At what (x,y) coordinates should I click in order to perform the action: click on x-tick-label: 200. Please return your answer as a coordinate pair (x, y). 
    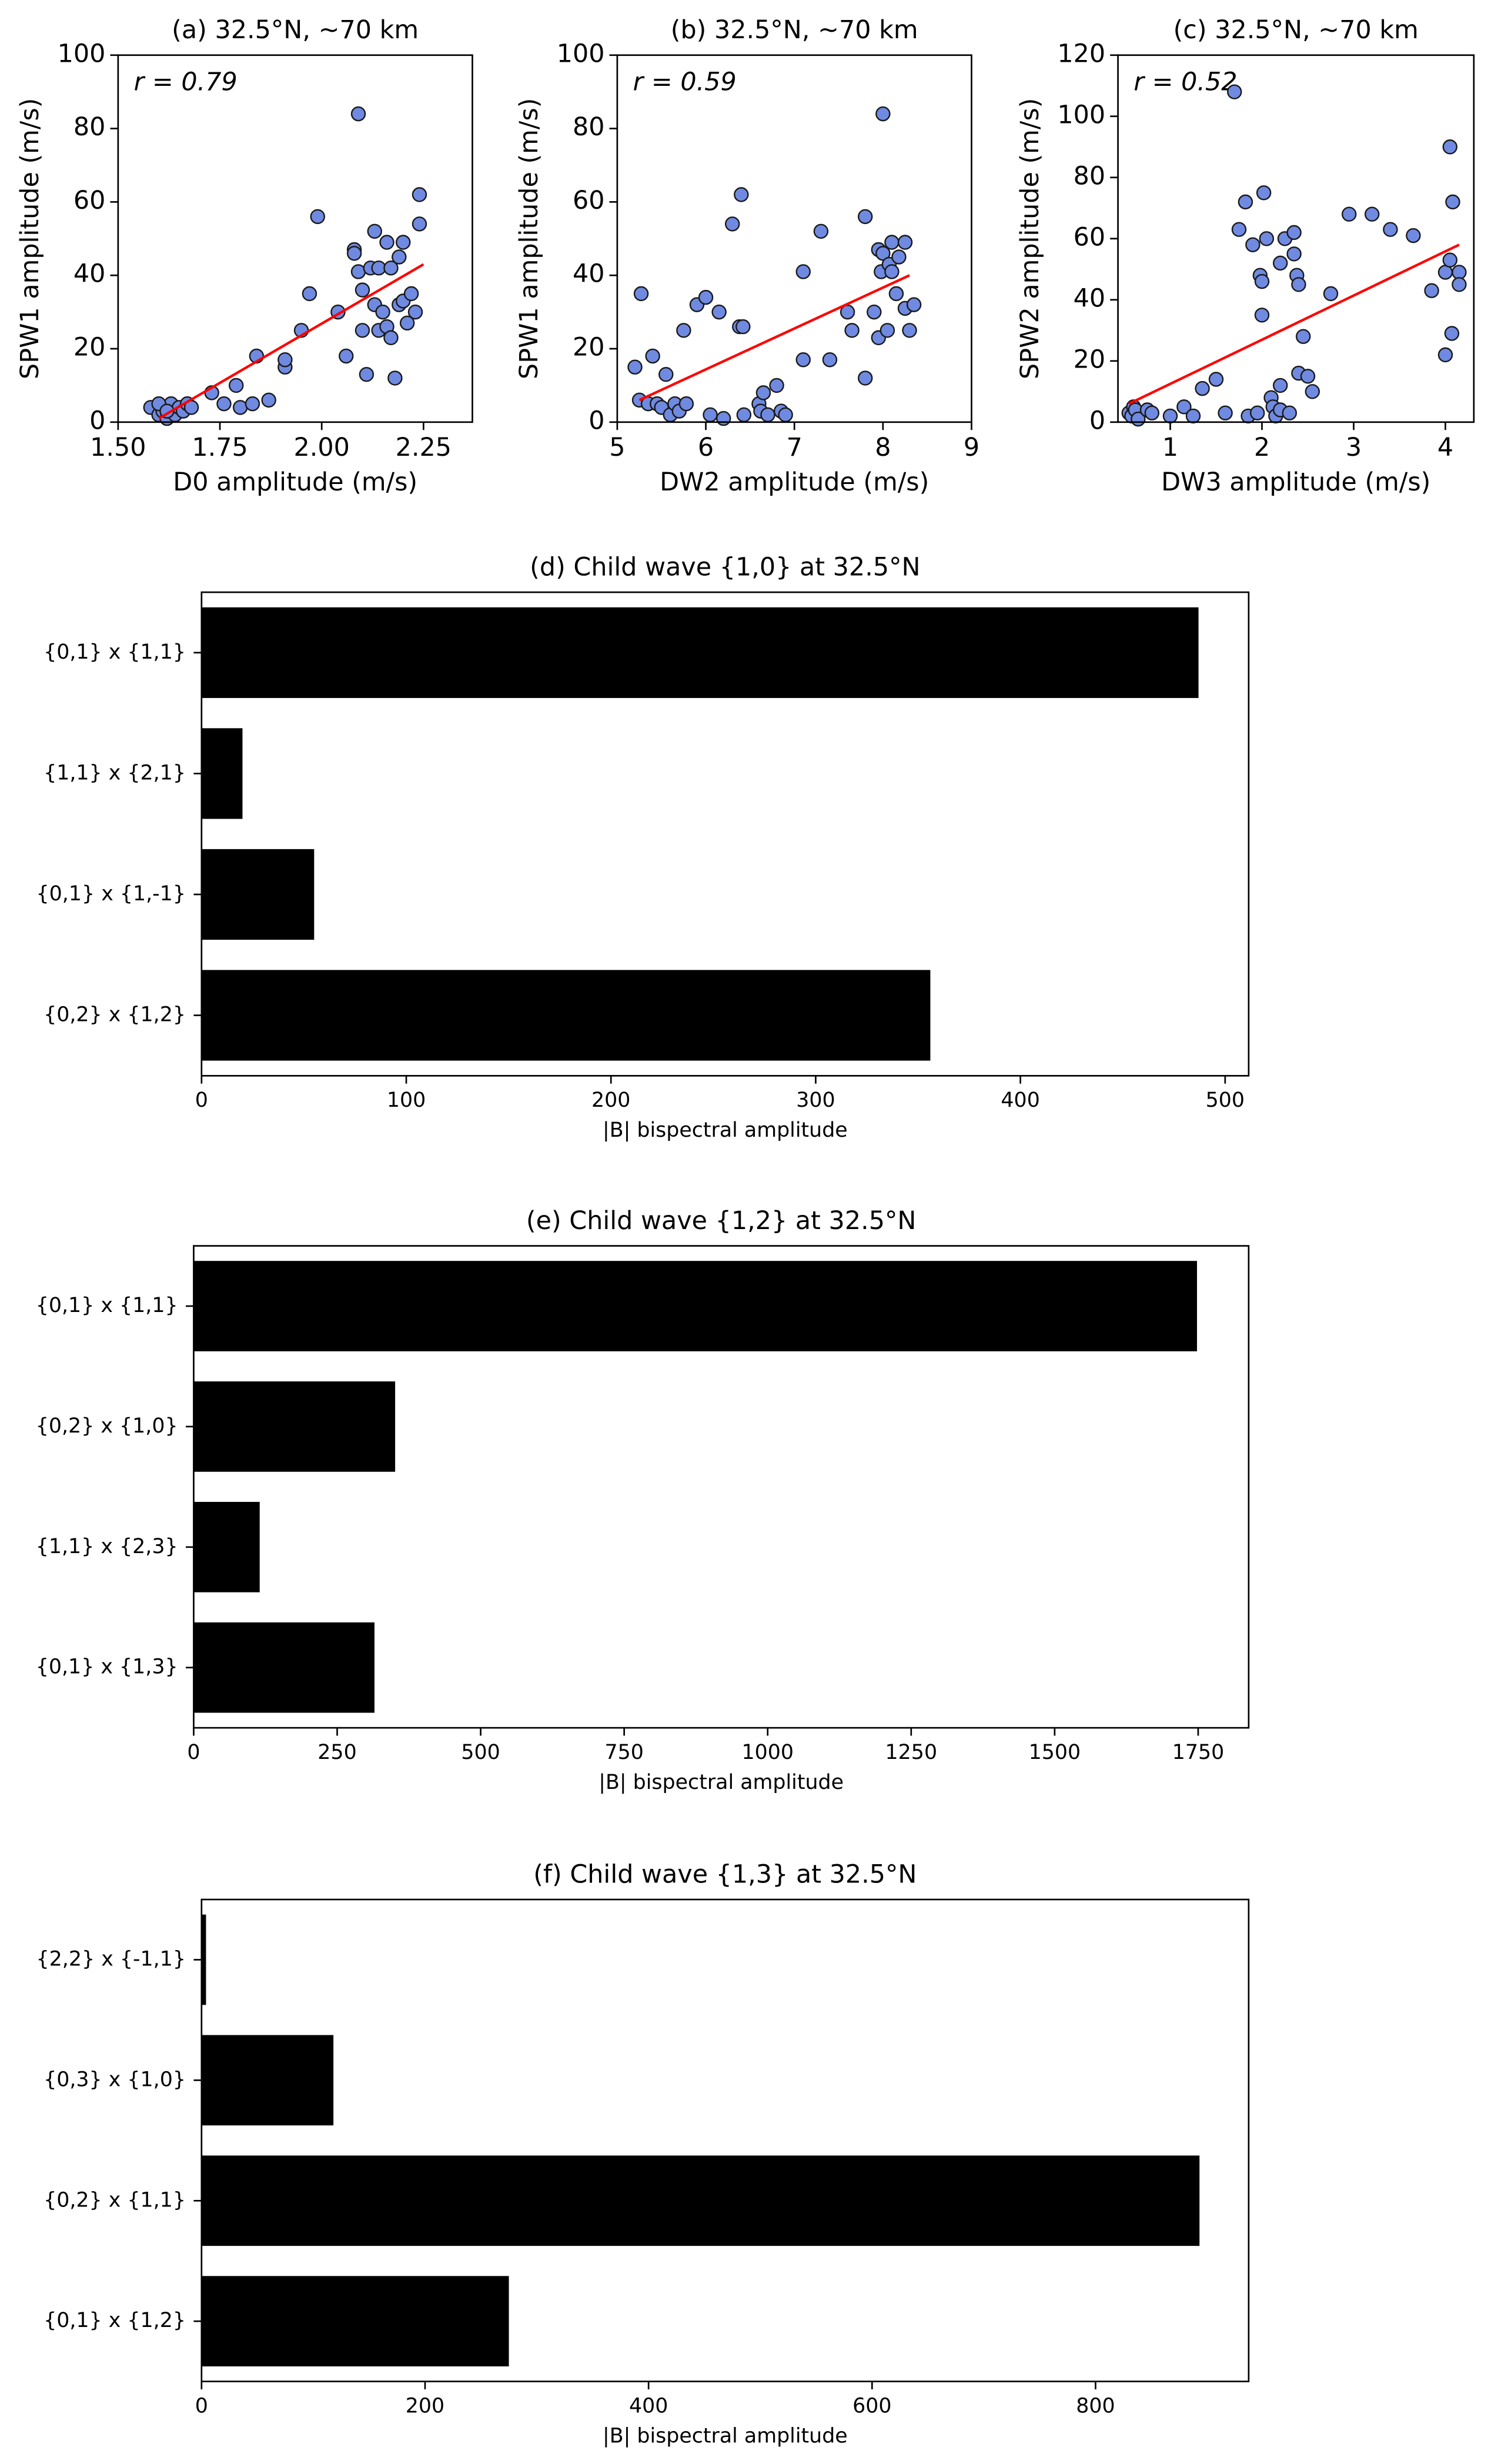
    Looking at the image, I should click on (425, 2406).